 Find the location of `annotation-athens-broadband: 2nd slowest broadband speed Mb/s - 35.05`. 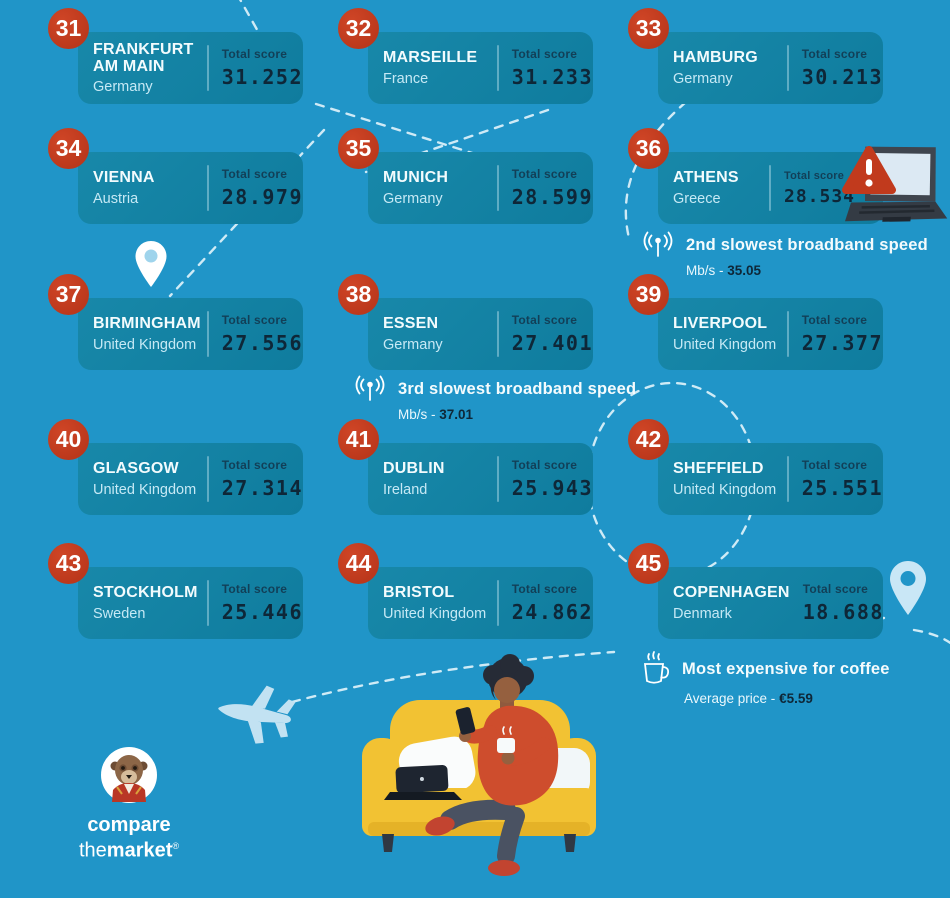

annotation-athens-broadband: 2nd slowest broadband speed Mb/s - 35.05 is located at coordinates (784, 254).